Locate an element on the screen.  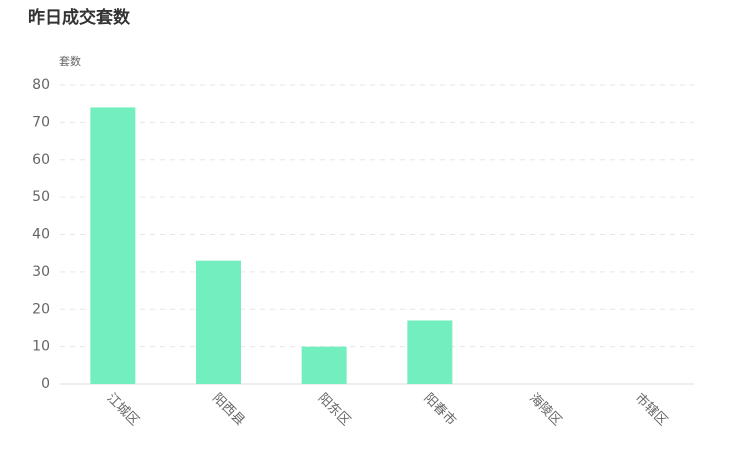
x-tick-label: 阳春市 is located at coordinates (440, 409).